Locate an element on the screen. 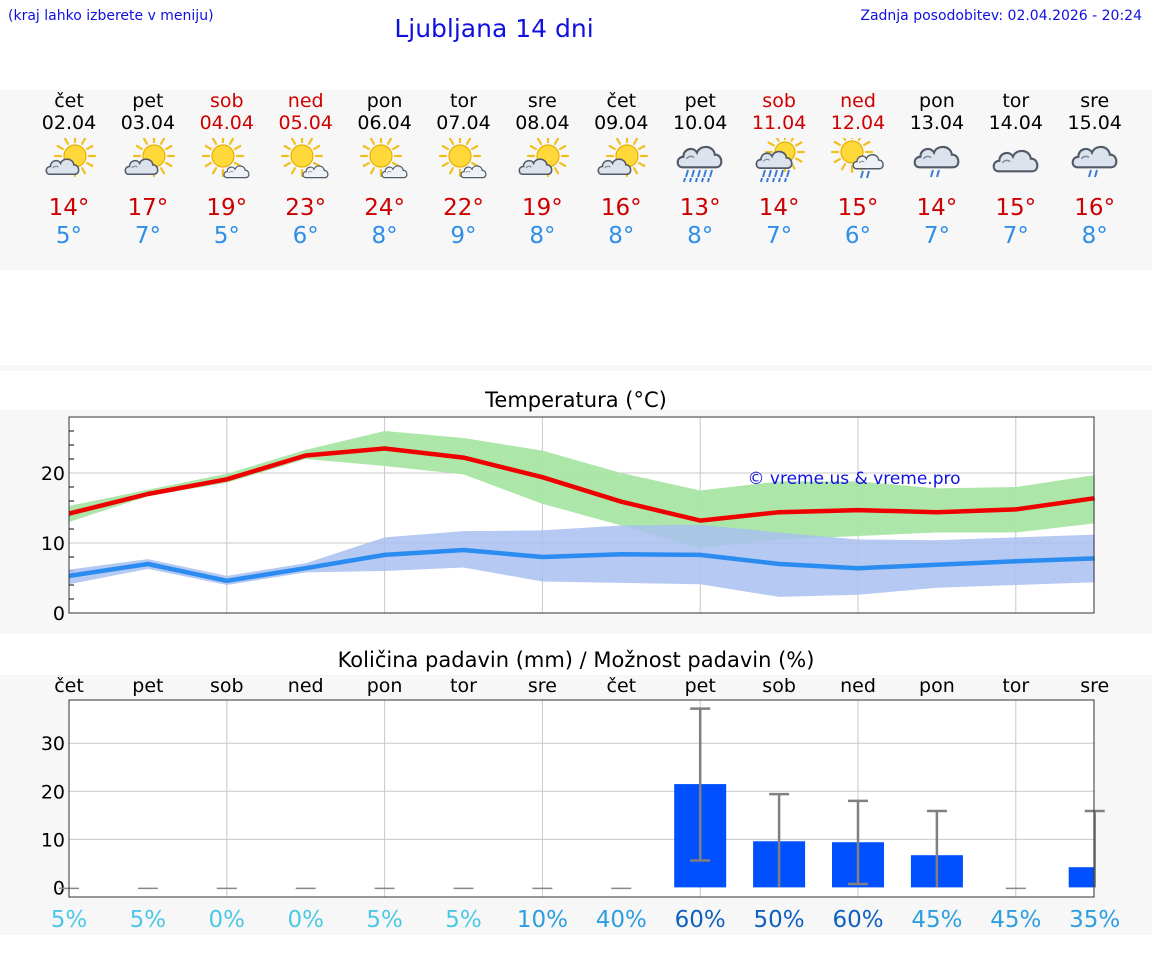 This screenshot has height=975, width=1152. last-update: Zadnja posodobitev: 02.04.2026 - 20:24 is located at coordinates (1001, 16).